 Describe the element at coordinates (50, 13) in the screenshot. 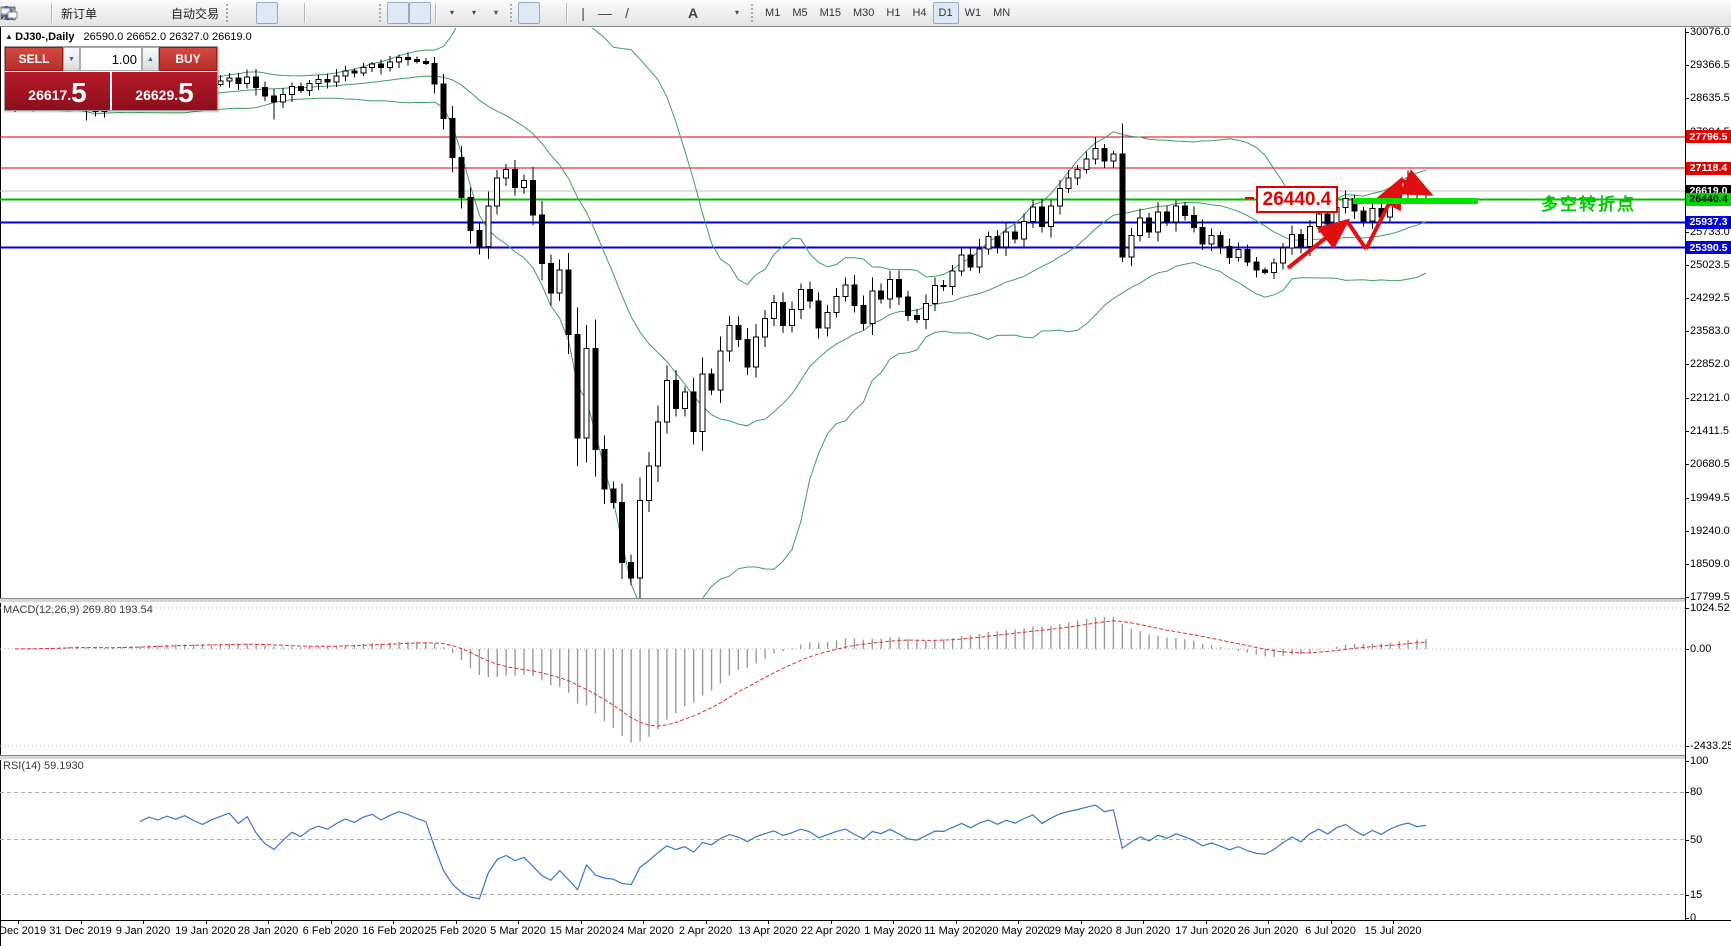

I see `new-order-button: 新订单` at that location.